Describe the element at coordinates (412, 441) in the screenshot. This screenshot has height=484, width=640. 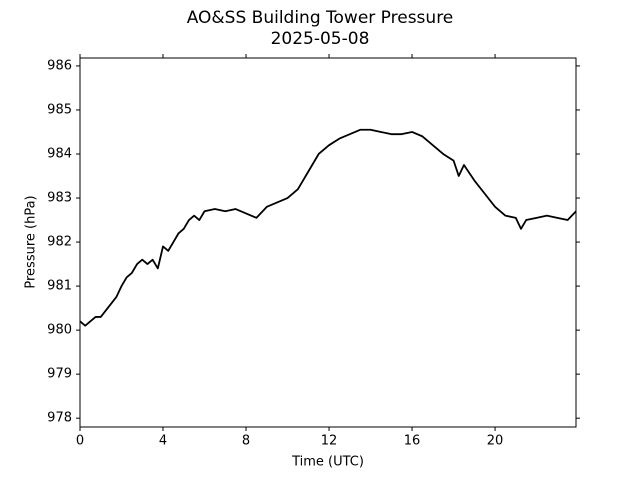
I see `x-tick-label: 16` at that location.